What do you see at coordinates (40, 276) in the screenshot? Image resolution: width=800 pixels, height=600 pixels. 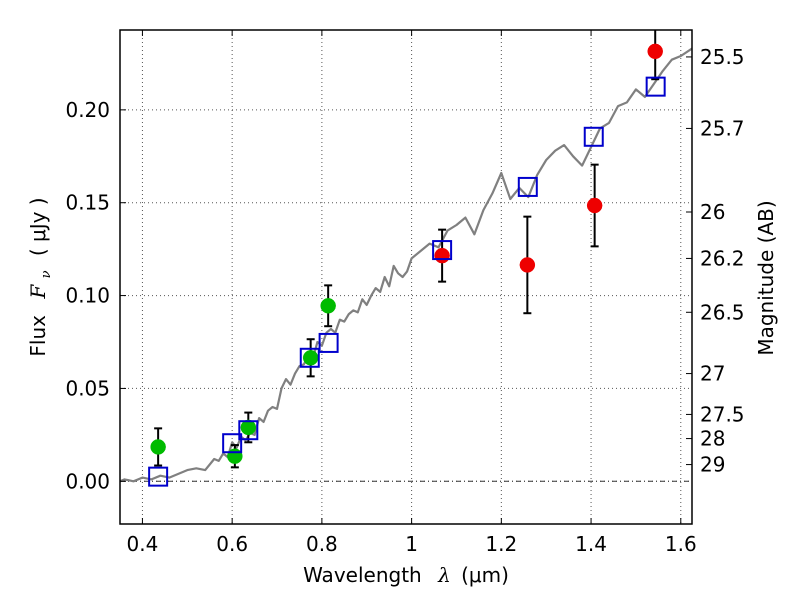 I see `y-axis-label: Flux F ν ( μJy )` at bounding box center [40, 276].